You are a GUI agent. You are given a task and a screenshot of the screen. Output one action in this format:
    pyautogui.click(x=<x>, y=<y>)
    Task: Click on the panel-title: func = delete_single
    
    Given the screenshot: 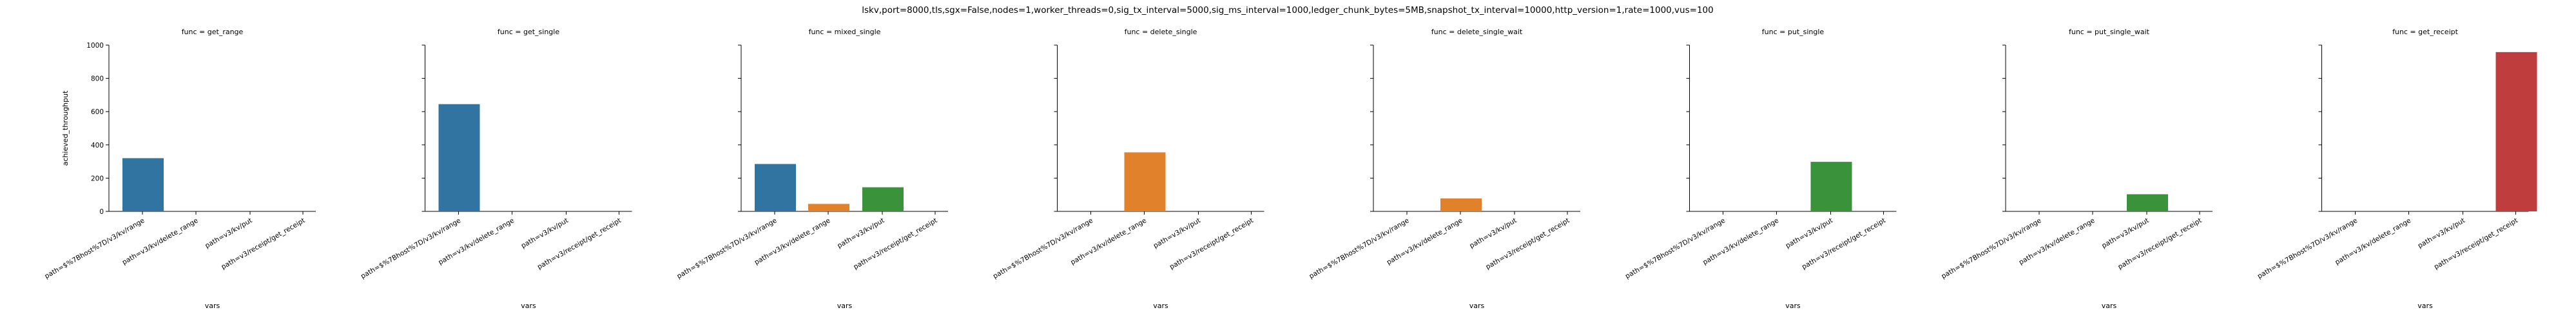 What is the action you would take?
    pyautogui.click(x=1161, y=32)
    